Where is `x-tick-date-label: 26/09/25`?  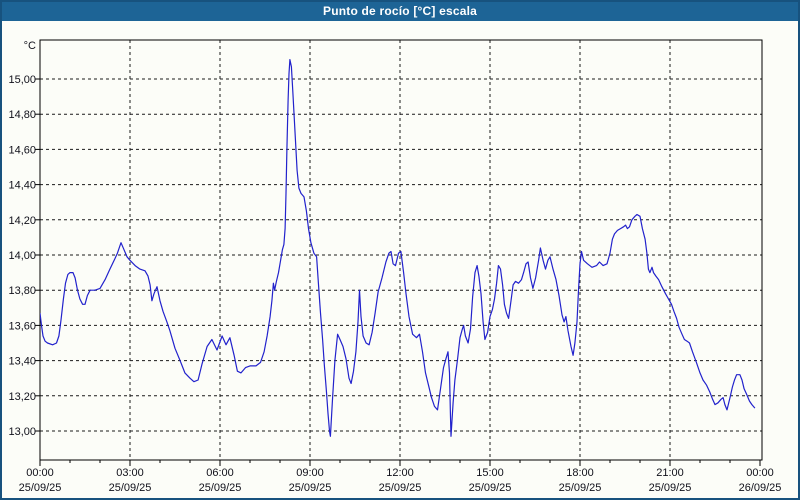
x-tick-date-label: 26/09/25 is located at coordinates (760, 488).